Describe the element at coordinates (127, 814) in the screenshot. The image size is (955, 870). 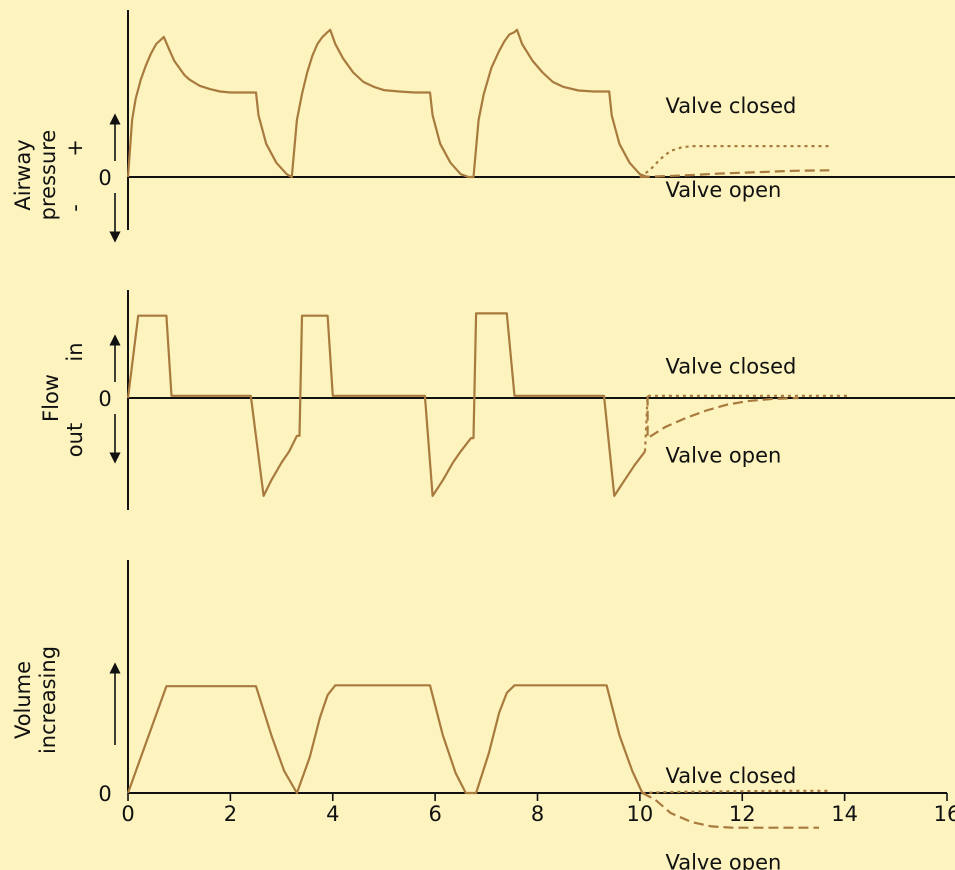
I see `x-tick-label: 0` at that location.